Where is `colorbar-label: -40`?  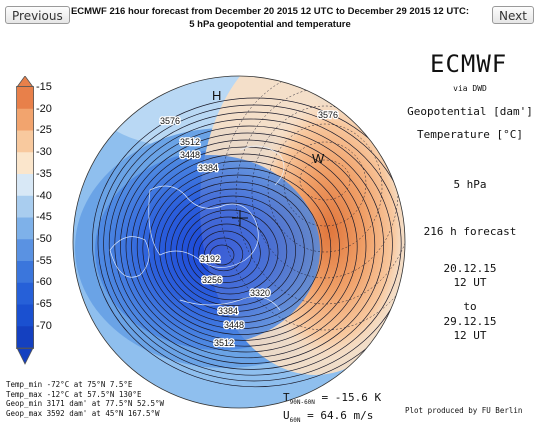
colorbar-label: -40 is located at coordinates (44, 195).